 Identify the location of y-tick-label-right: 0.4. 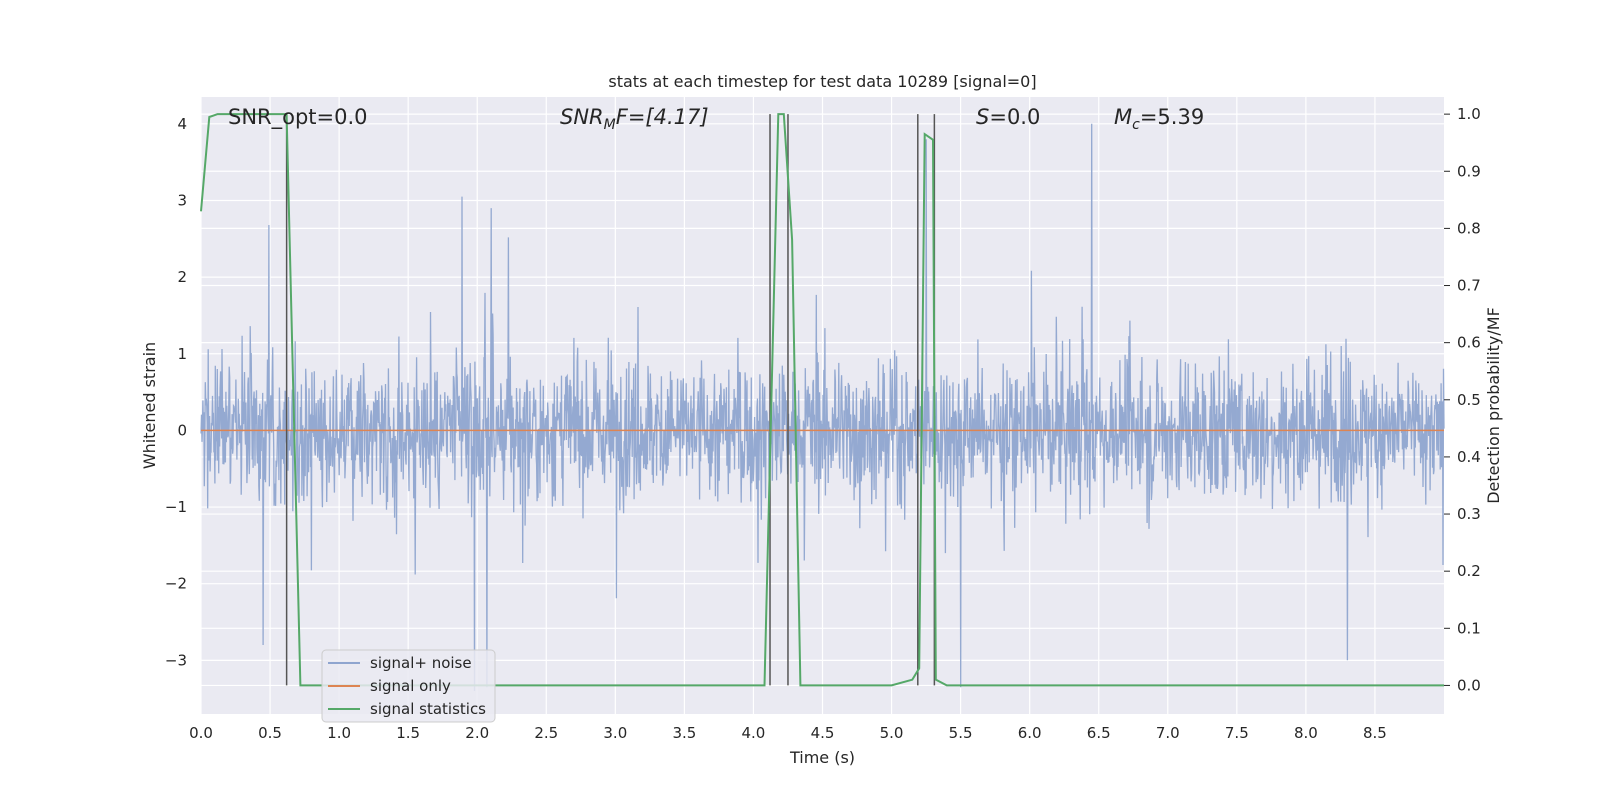
(1469, 457).